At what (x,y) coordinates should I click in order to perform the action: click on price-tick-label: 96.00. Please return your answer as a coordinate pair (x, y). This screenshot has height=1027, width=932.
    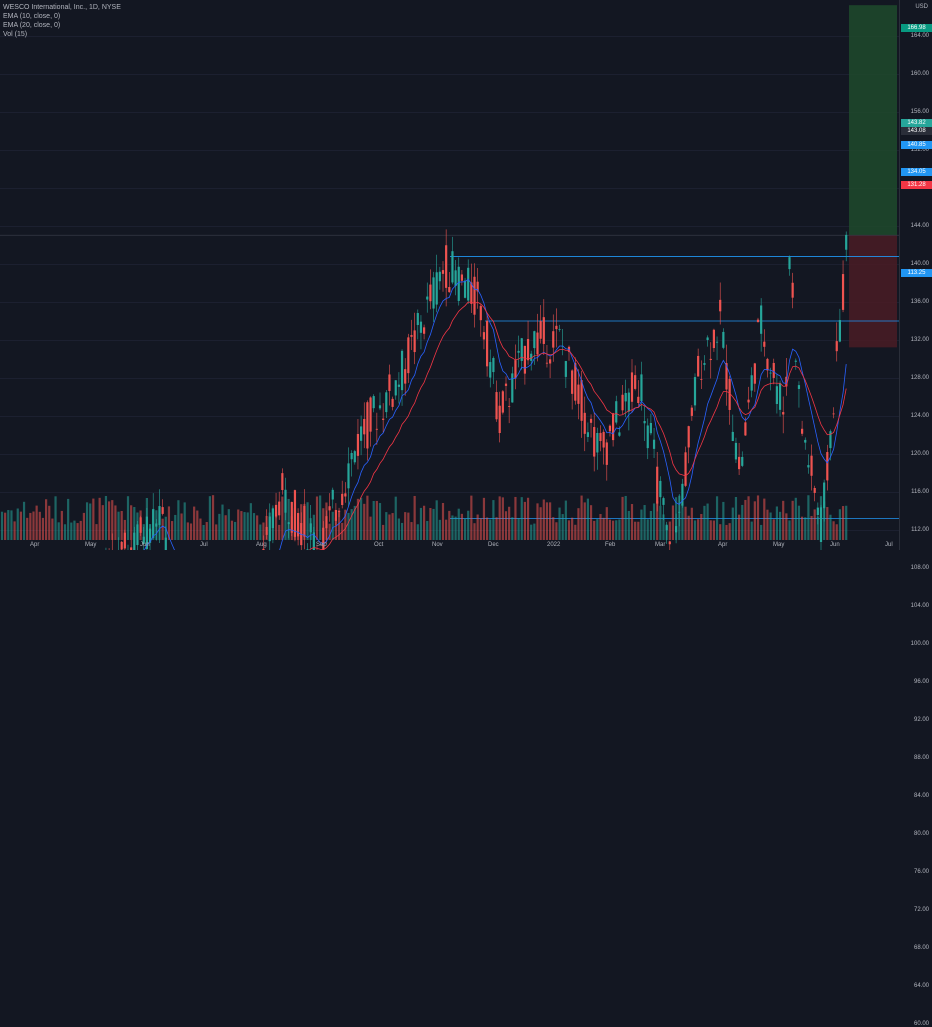
    Looking at the image, I should click on (921, 681).